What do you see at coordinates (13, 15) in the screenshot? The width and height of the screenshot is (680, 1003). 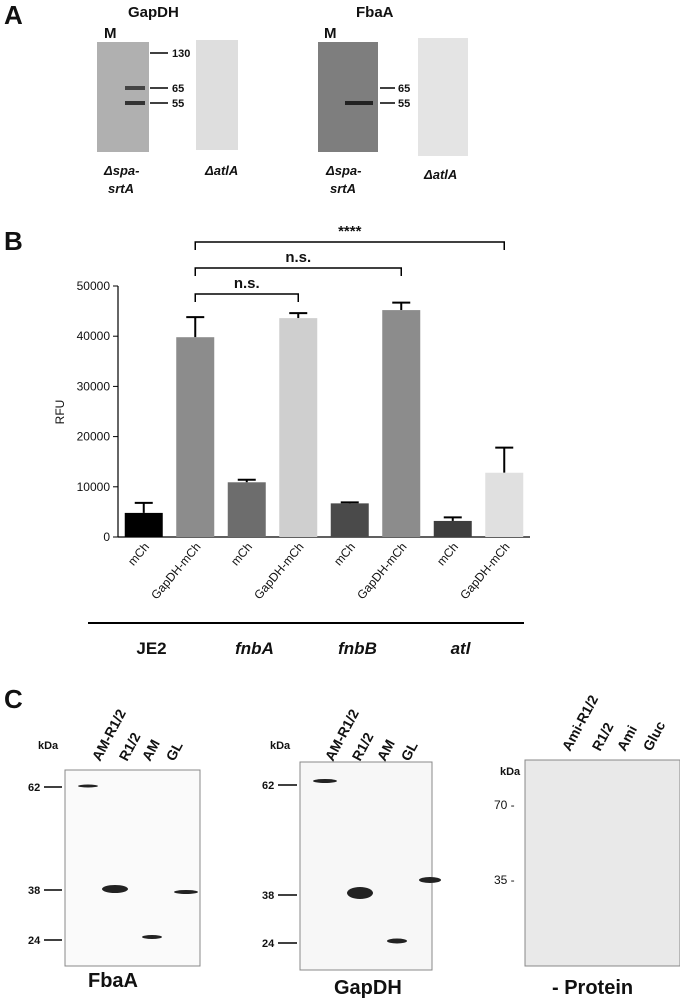 I see `panel-label: A` at bounding box center [13, 15].